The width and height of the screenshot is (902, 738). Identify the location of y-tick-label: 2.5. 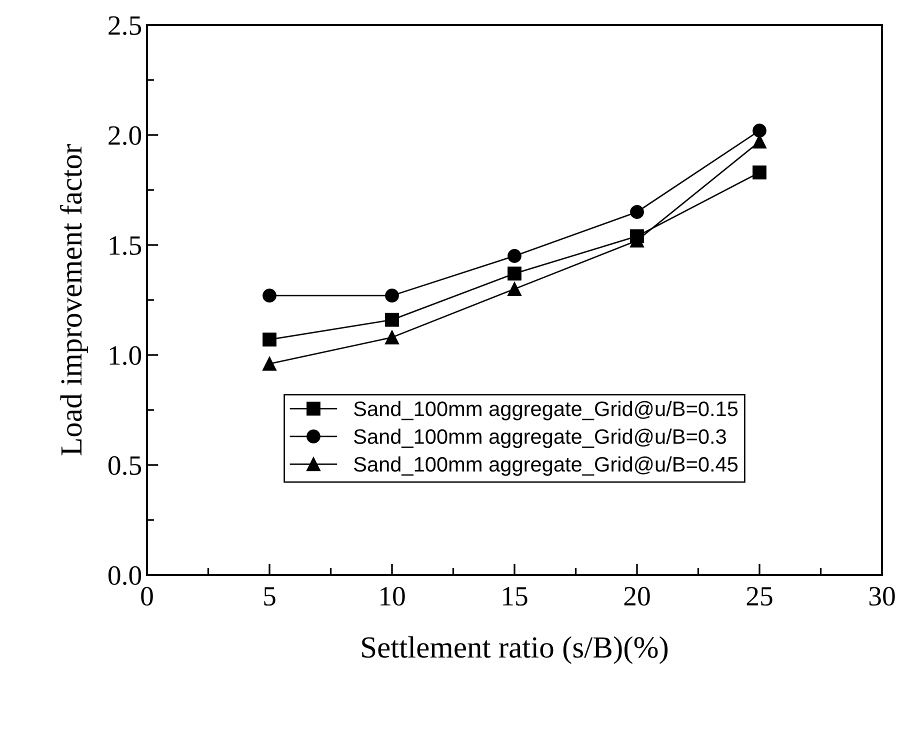
(125, 26).